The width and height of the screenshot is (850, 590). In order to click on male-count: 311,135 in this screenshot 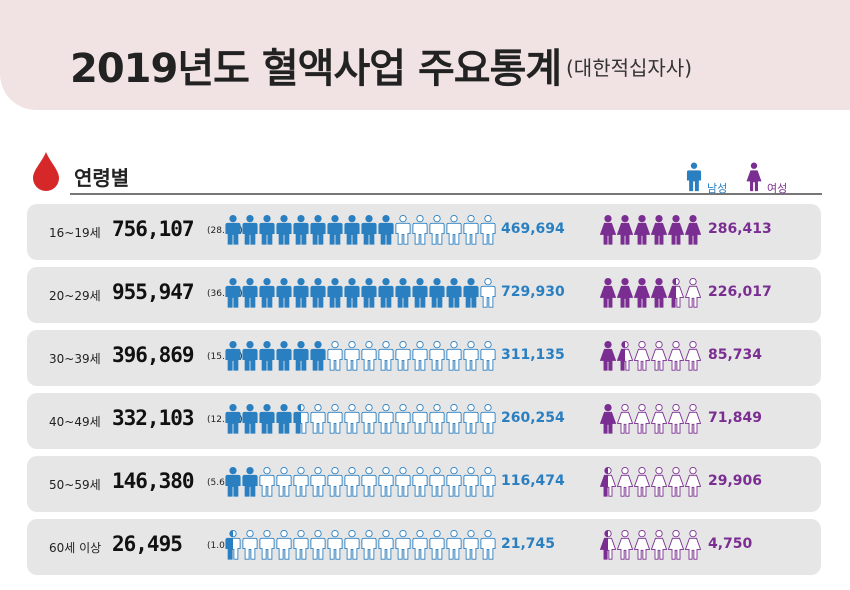, I will do `click(533, 355)`.